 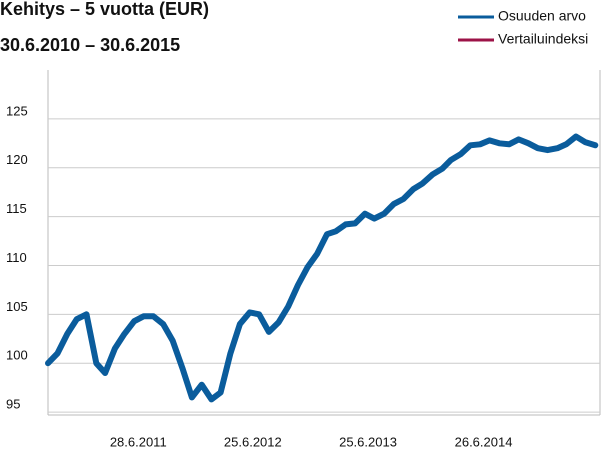 I want to click on chart-subtitle: 30.6.2010 – 30.6.2015, so click(x=90, y=45).